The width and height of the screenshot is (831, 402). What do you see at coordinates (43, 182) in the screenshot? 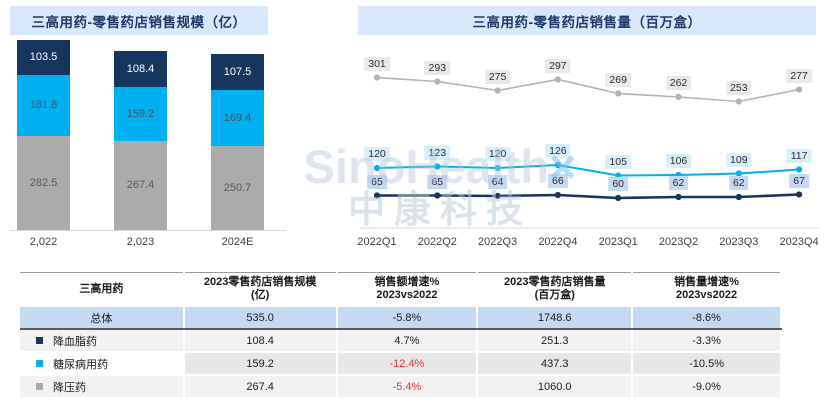
I see `bar-segment: 282.5` at bounding box center [43, 182].